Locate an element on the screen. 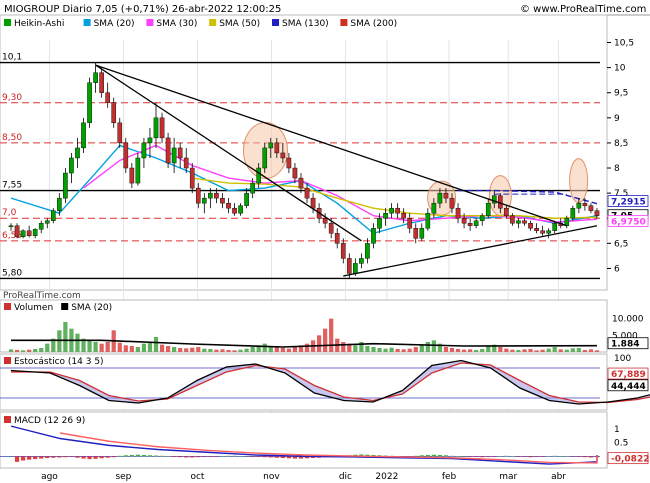  price-tick-label: 6,5 is located at coordinates (621, 244).